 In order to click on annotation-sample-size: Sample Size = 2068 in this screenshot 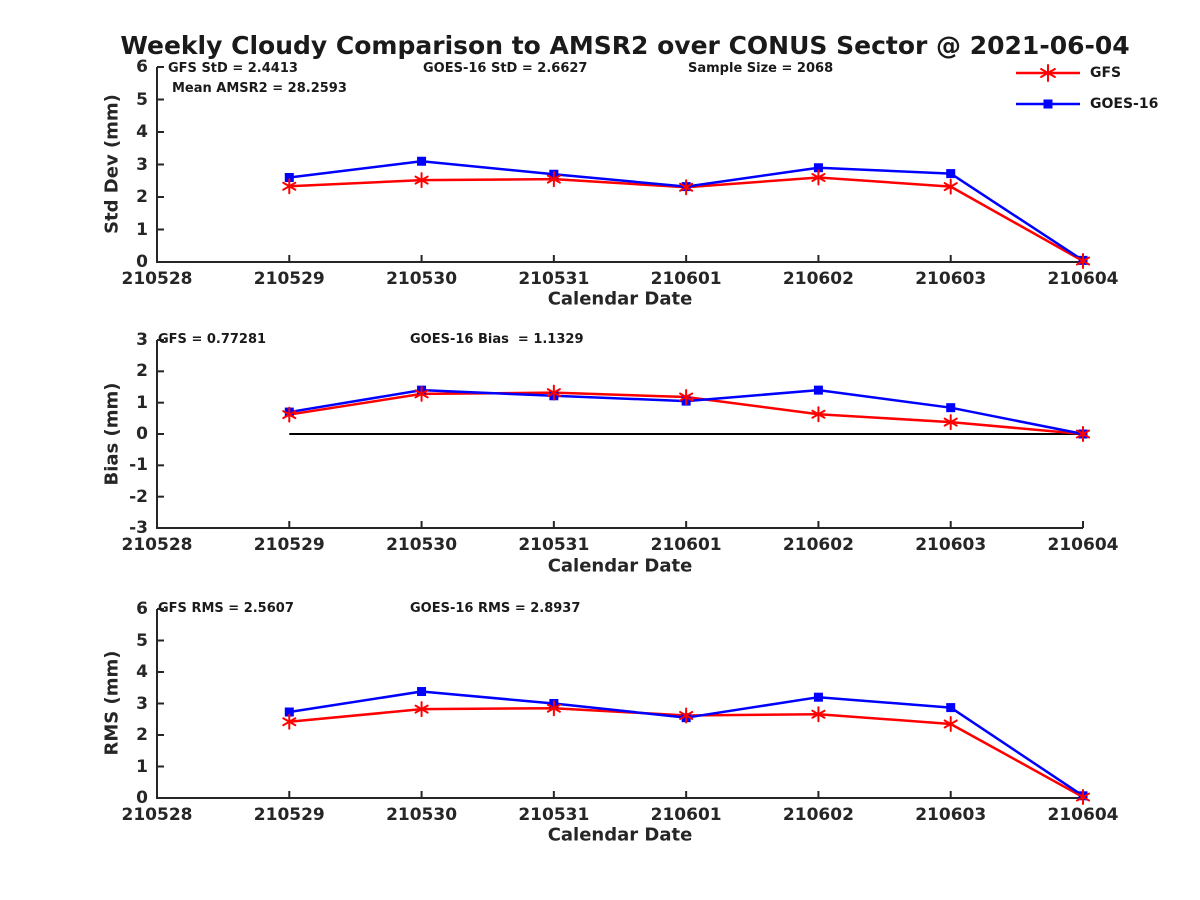, I will do `click(761, 68)`.